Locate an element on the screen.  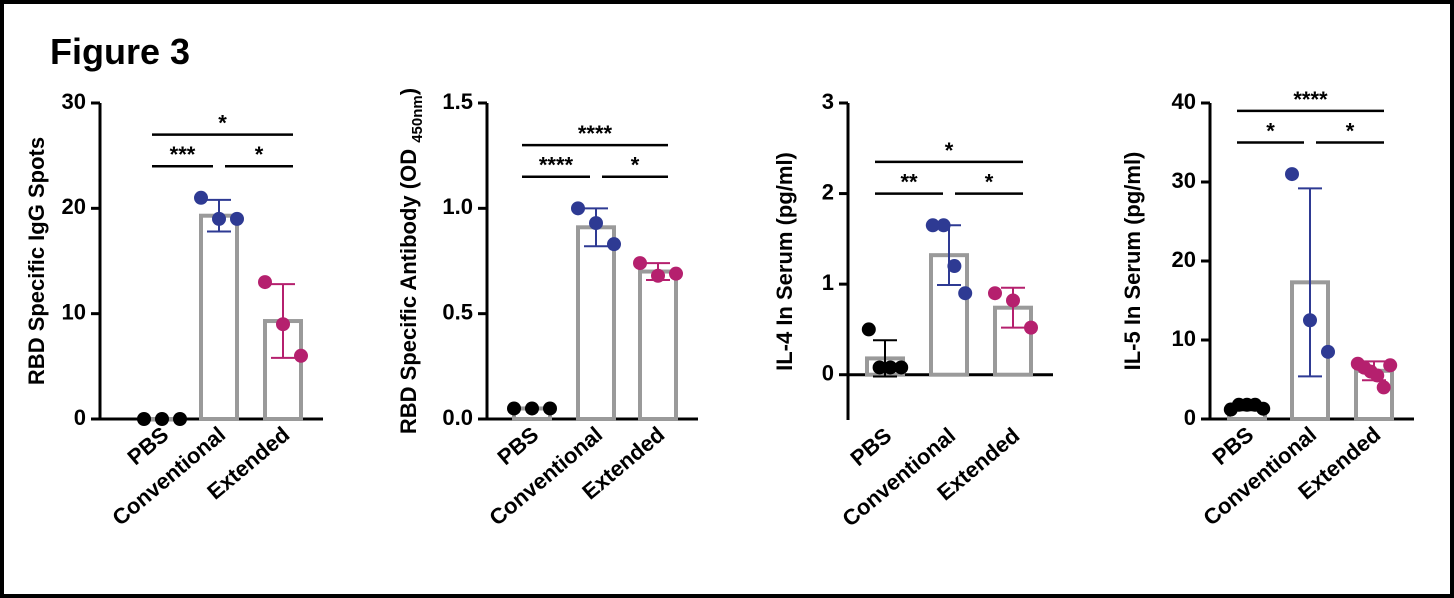
y-axis-label: RBD Specific IgG Spots is located at coordinates (36, 261).